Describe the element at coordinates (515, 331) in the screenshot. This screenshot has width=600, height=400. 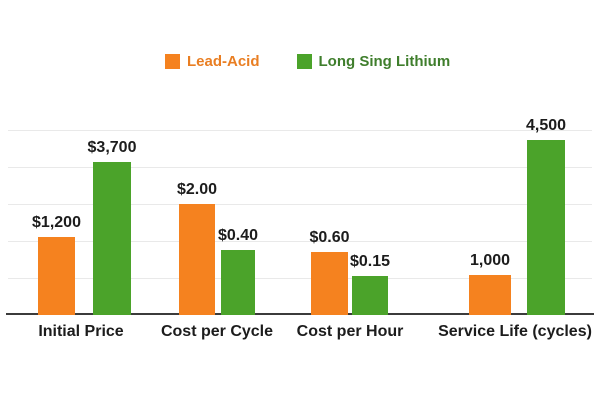
I see `category-label-service-life-cycles: Service Life (cycles)` at that location.